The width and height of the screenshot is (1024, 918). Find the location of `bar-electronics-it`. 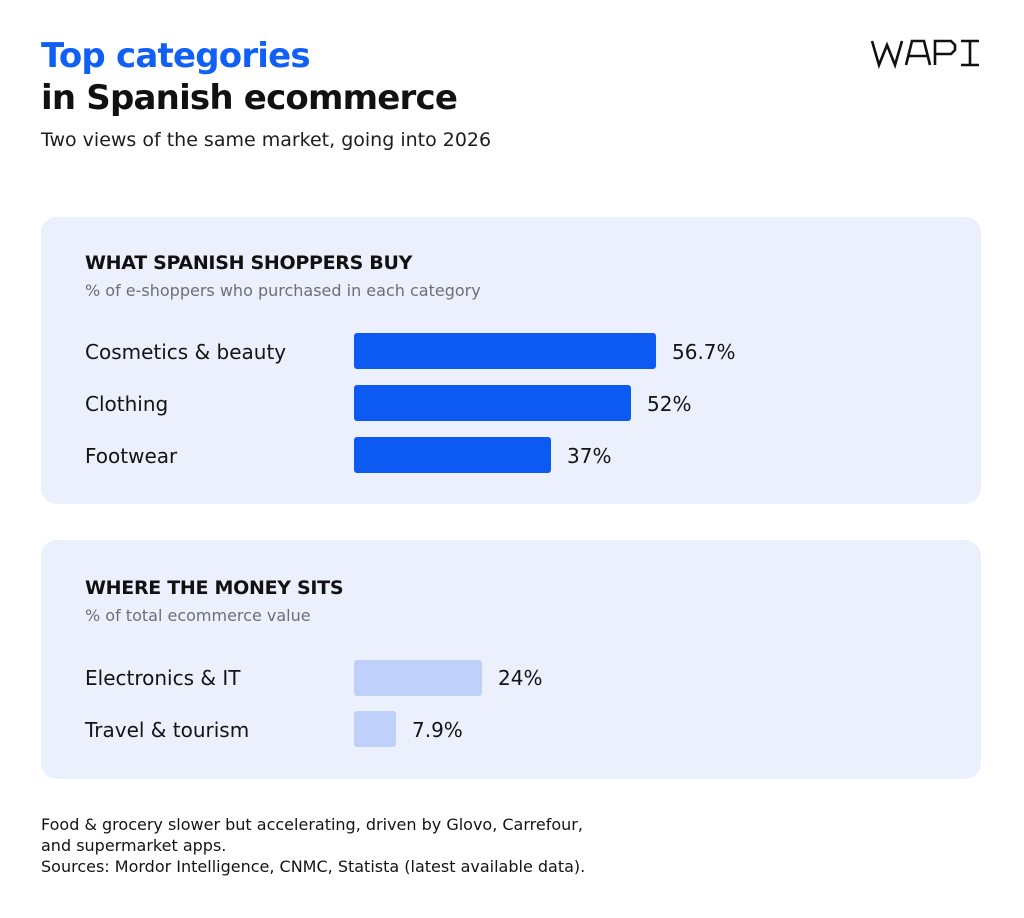

bar-electronics-it is located at coordinates (418, 678).